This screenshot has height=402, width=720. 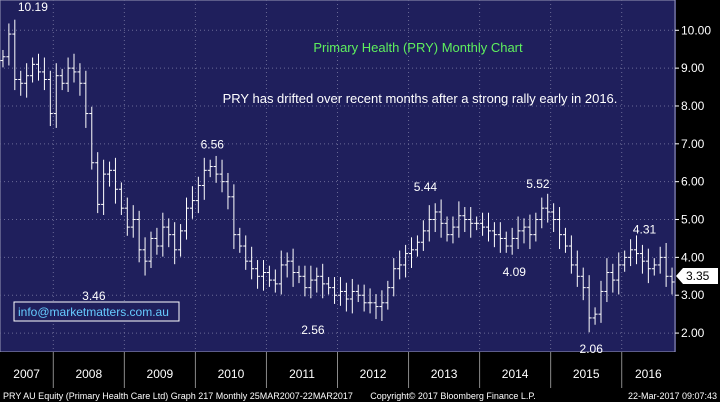 I want to click on price-annotation: 10.19, so click(x=33, y=7).